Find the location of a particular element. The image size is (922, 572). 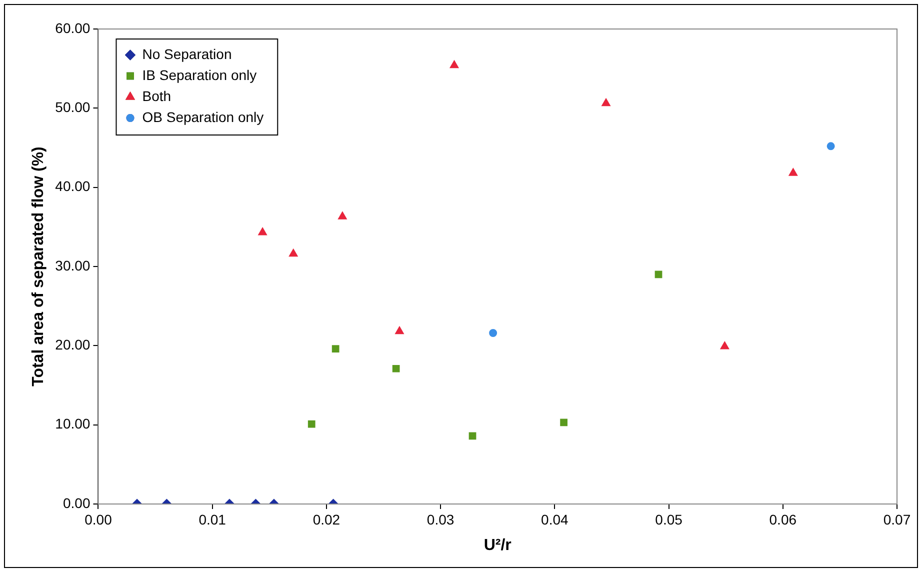

y-tick-label: 20.00 is located at coordinates (72, 344).